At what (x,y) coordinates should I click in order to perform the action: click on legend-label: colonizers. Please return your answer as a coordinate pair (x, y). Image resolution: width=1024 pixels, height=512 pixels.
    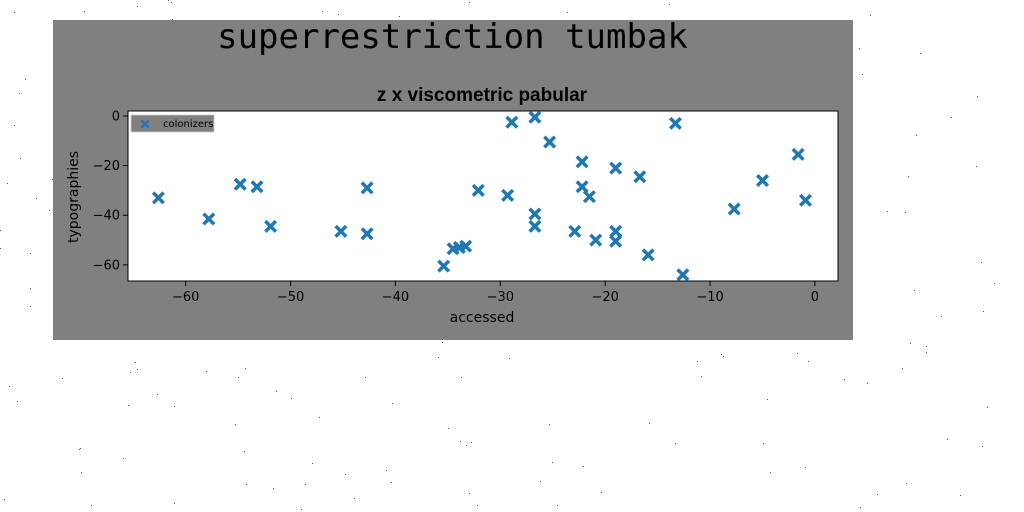
    Looking at the image, I should click on (188, 124).